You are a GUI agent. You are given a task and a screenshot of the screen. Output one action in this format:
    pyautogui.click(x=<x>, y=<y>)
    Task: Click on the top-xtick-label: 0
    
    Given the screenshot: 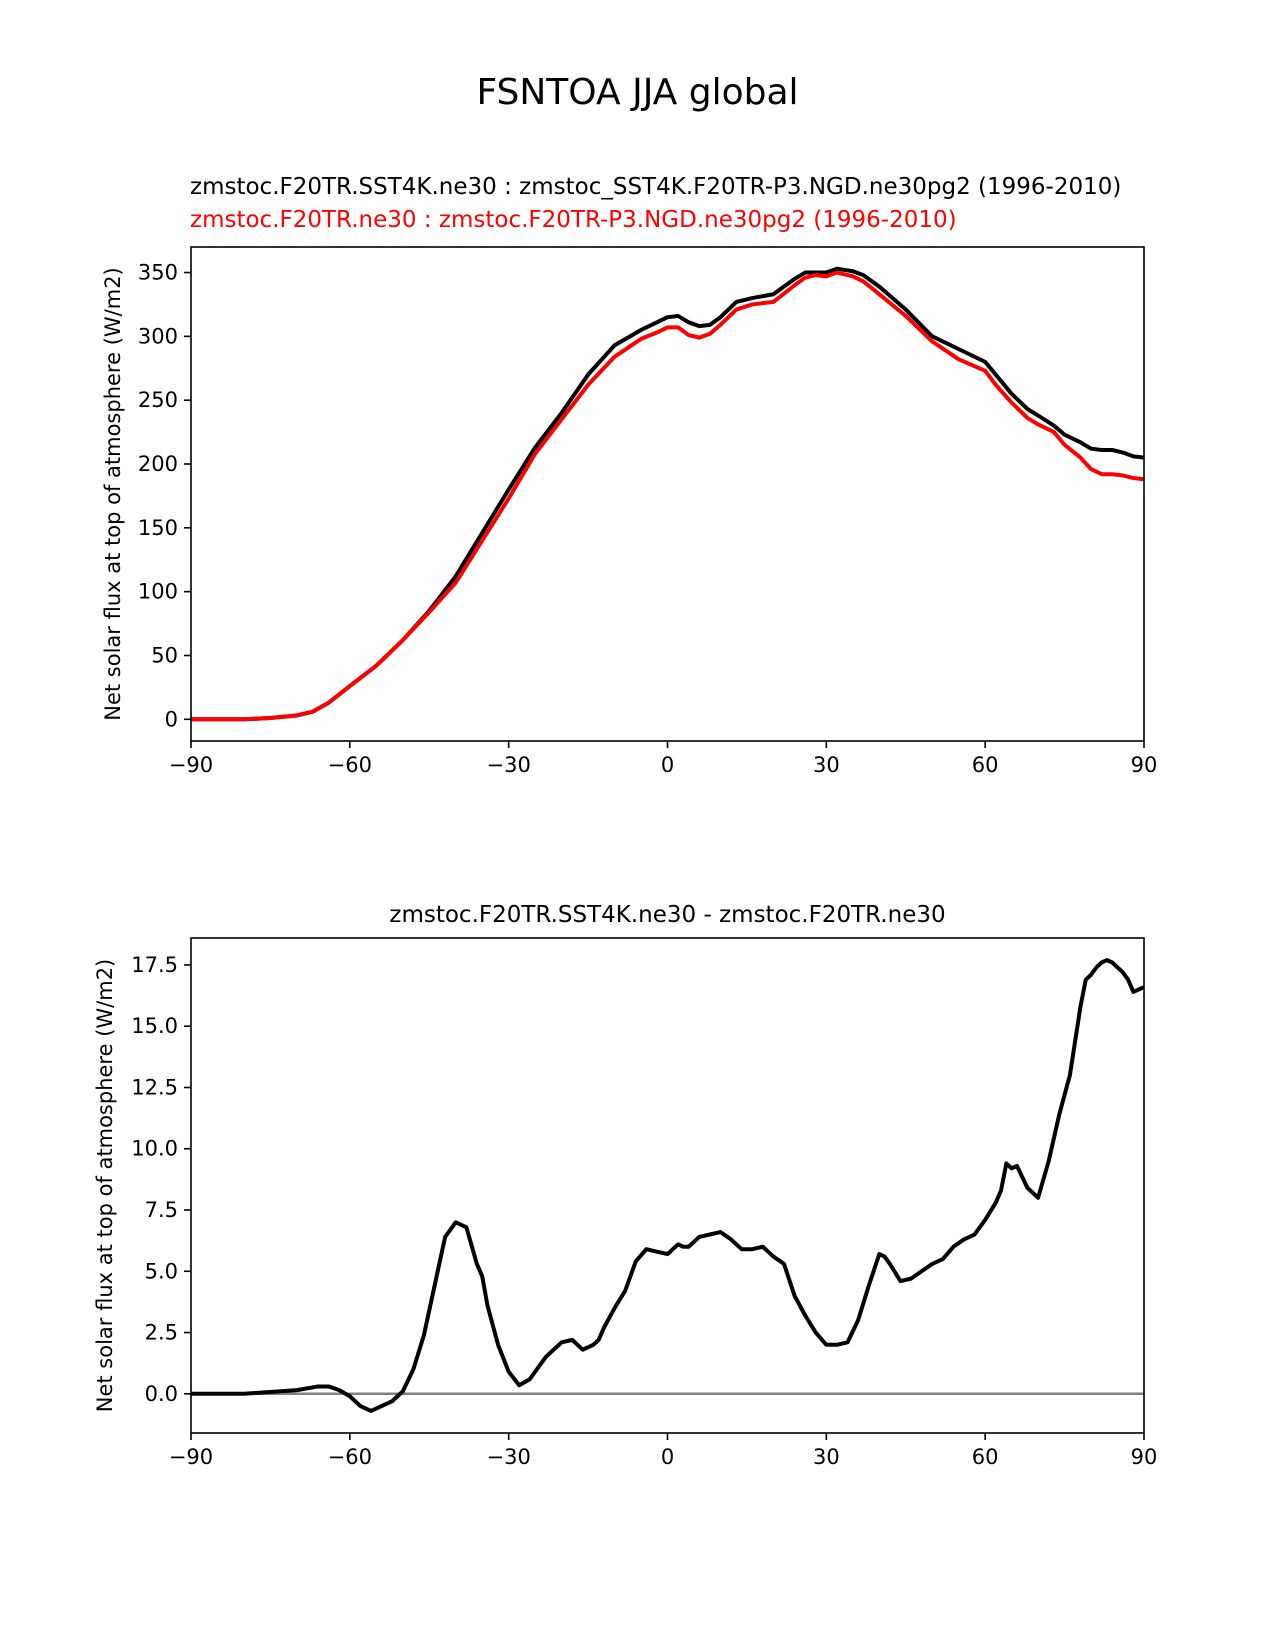 What is the action you would take?
    pyautogui.click(x=667, y=765)
    